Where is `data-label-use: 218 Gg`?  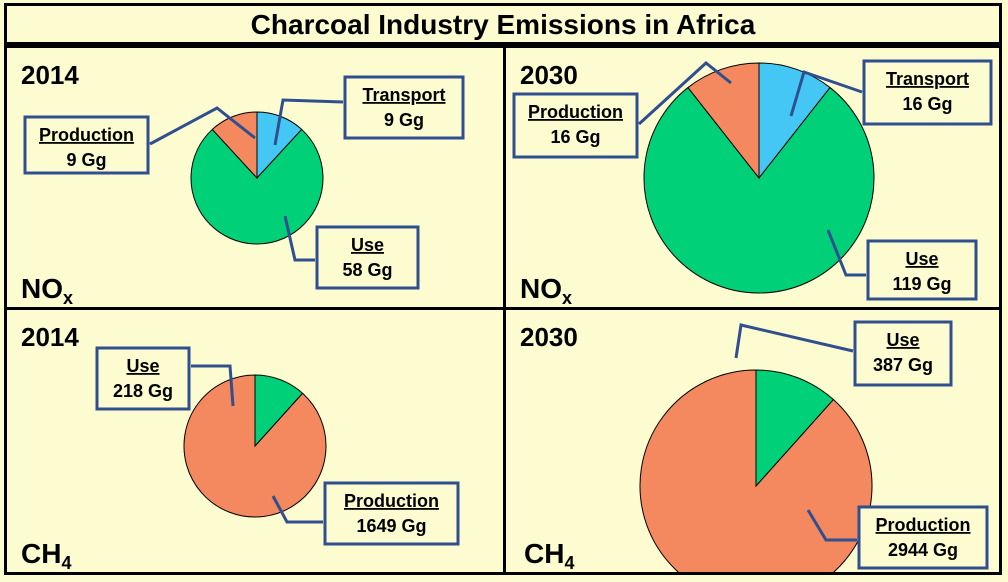
data-label-use: 218 Gg is located at coordinates (143, 391).